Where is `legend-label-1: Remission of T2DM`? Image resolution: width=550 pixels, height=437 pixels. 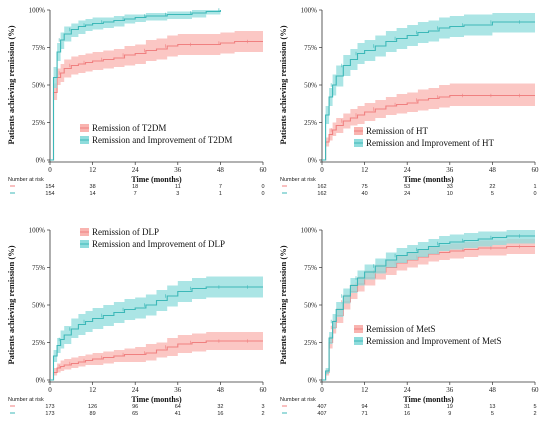 legend-label-1: Remission of T2DM is located at coordinates (129, 128).